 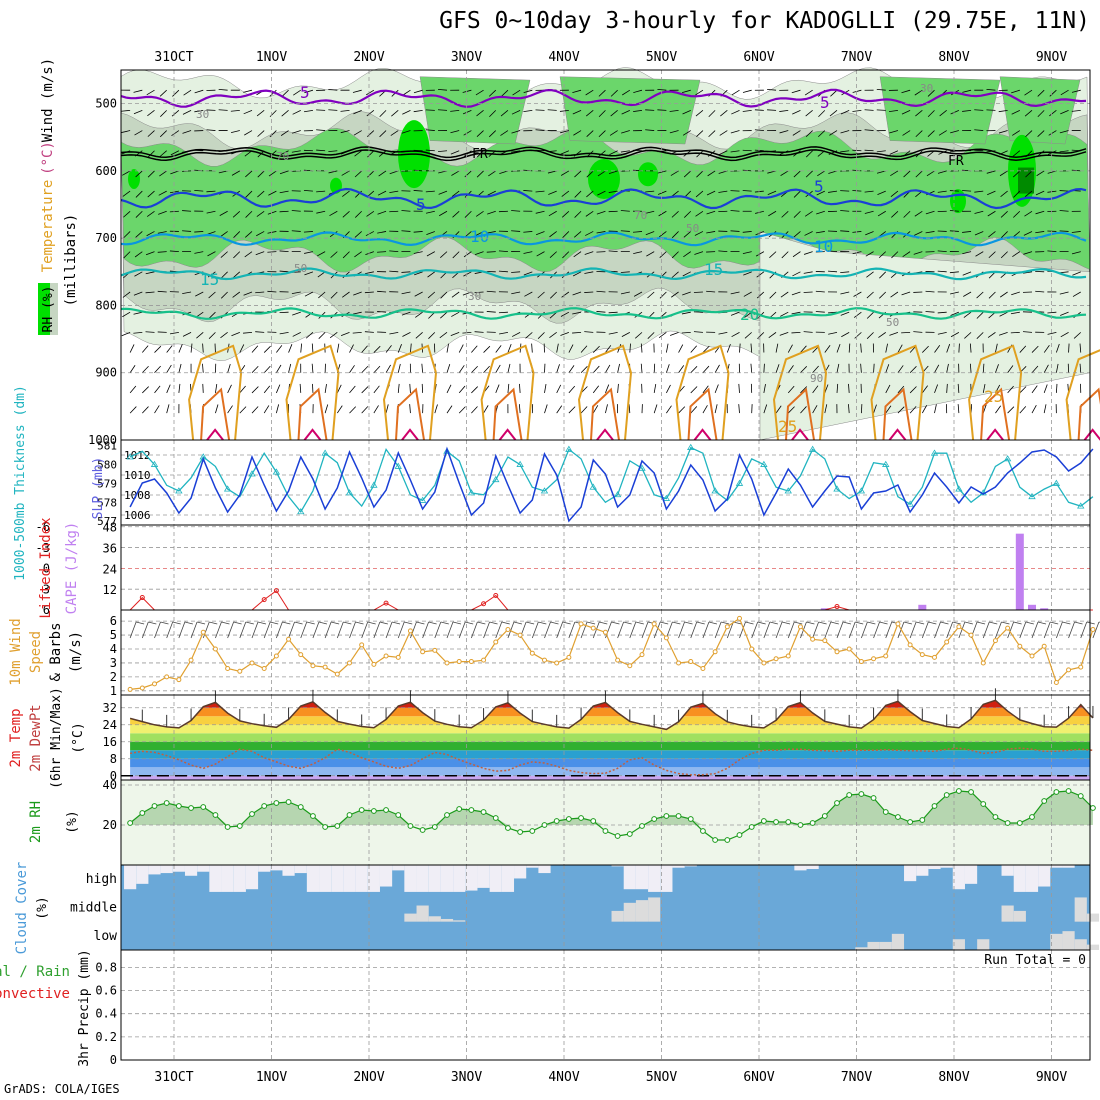 I want to click on precip-axis-label: 3hr Precip (mm), so click(x=84, y=1007).